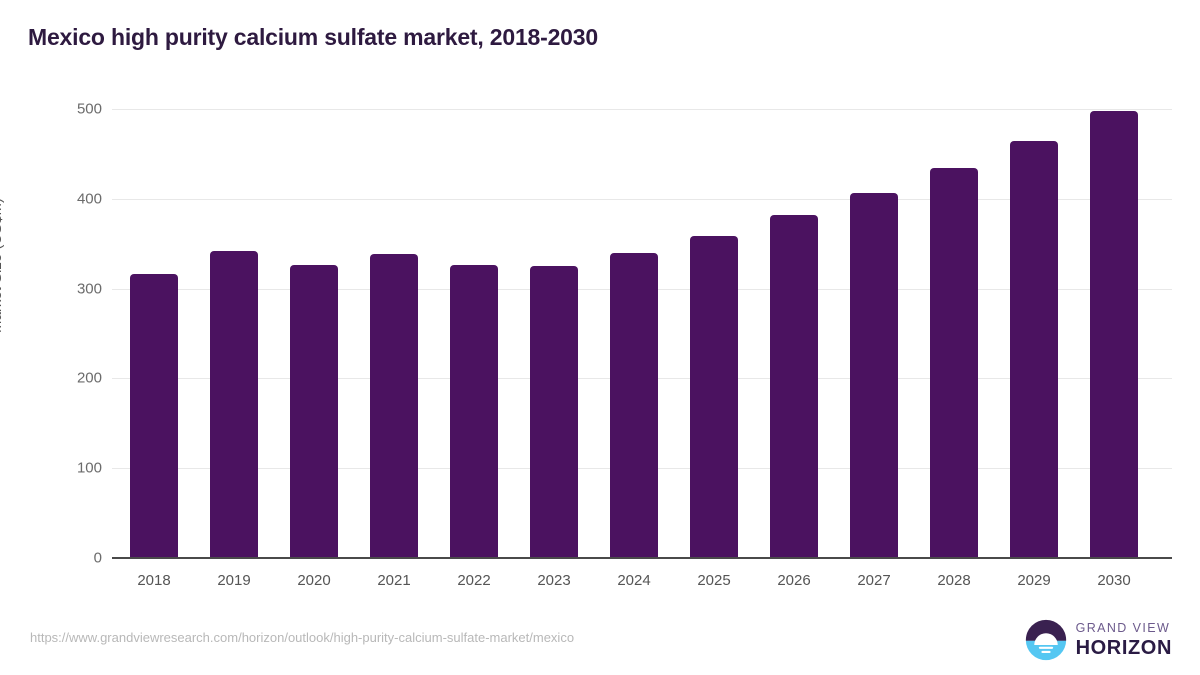  I want to click on x-tick-label: 2029, so click(1034, 580).